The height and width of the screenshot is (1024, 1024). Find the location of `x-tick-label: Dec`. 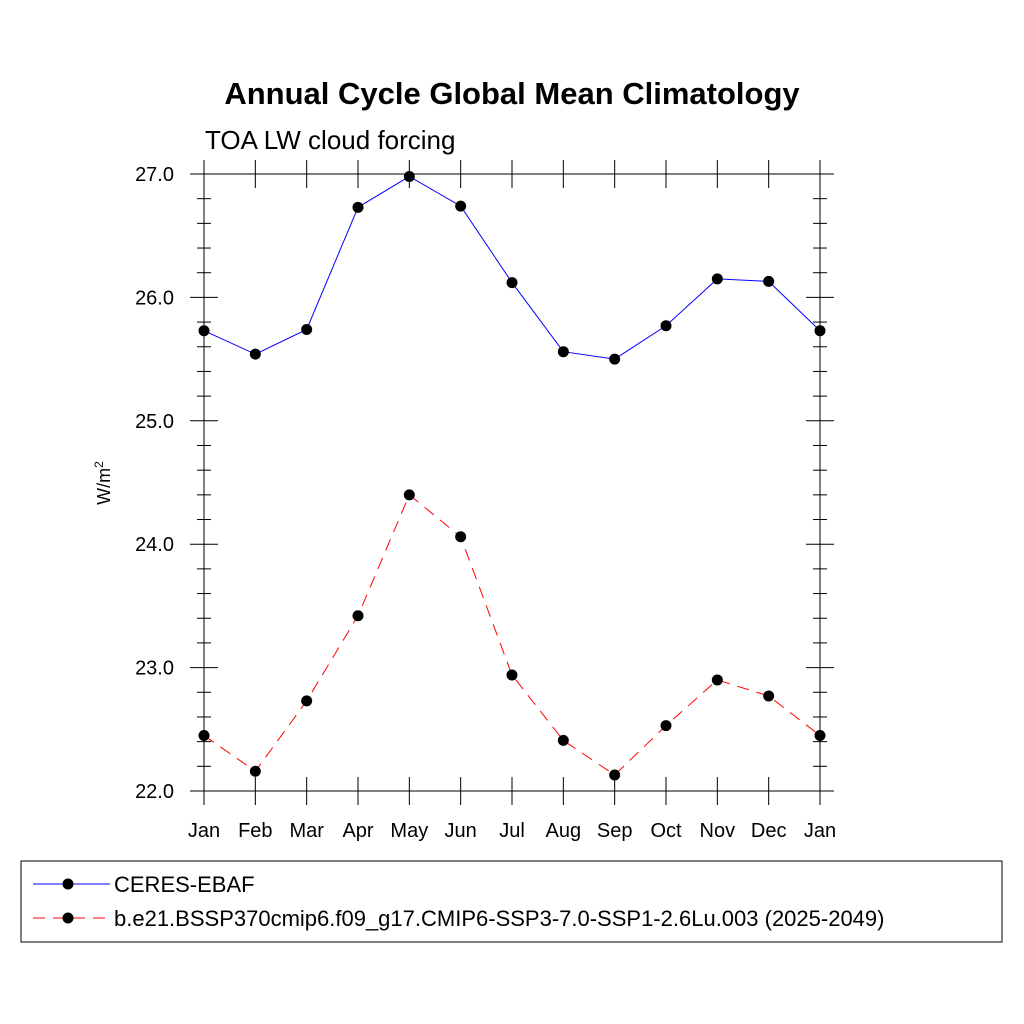

x-tick-label: Dec is located at coordinates (769, 831).